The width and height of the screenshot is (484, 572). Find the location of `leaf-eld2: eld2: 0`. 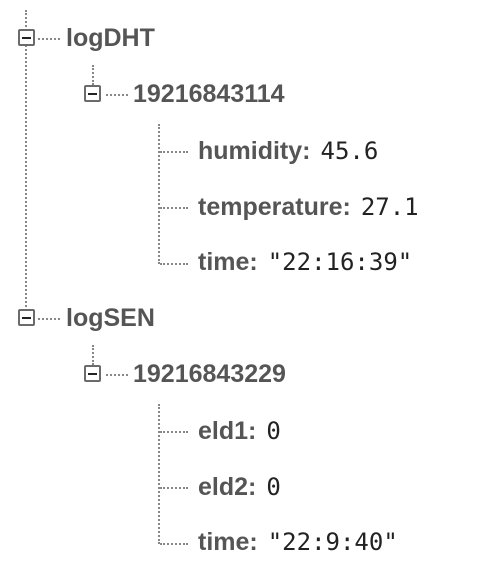

leaf-eld2: eld2: 0 is located at coordinates (239, 487).